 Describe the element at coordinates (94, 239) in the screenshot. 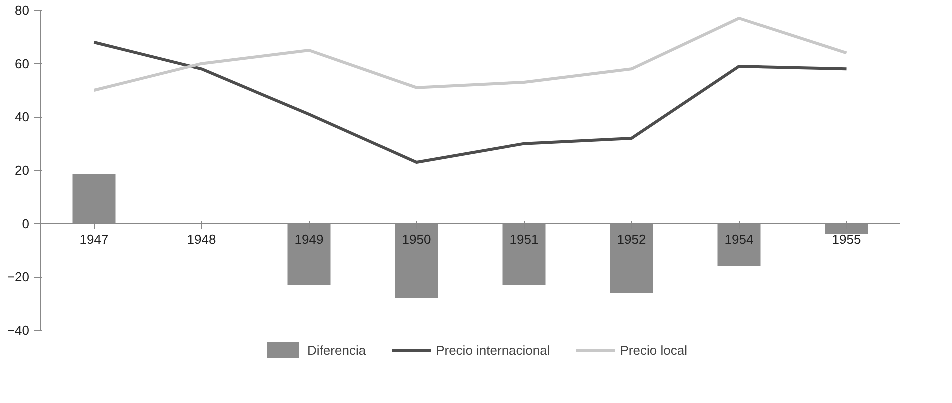

I see `x-tick-label: 1947` at that location.